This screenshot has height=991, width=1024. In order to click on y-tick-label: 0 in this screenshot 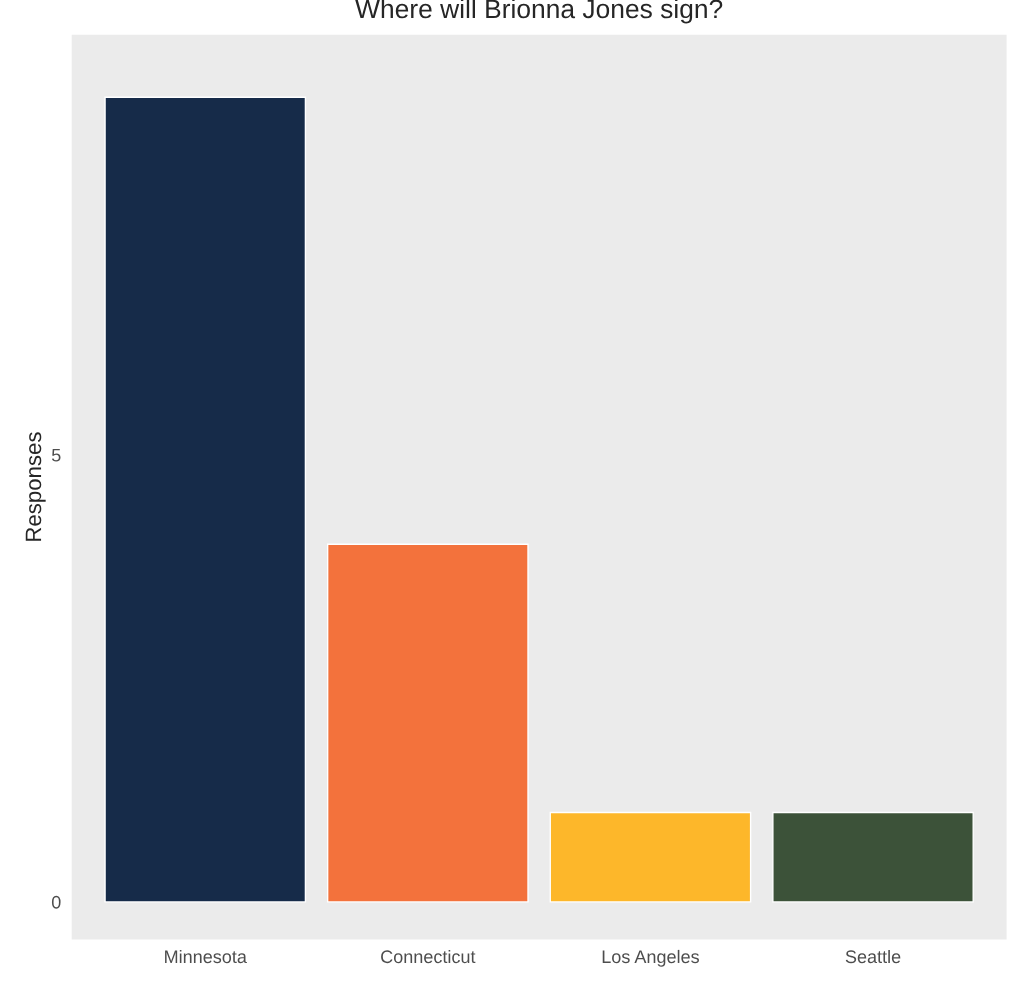, I will do `click(56, 902)`.